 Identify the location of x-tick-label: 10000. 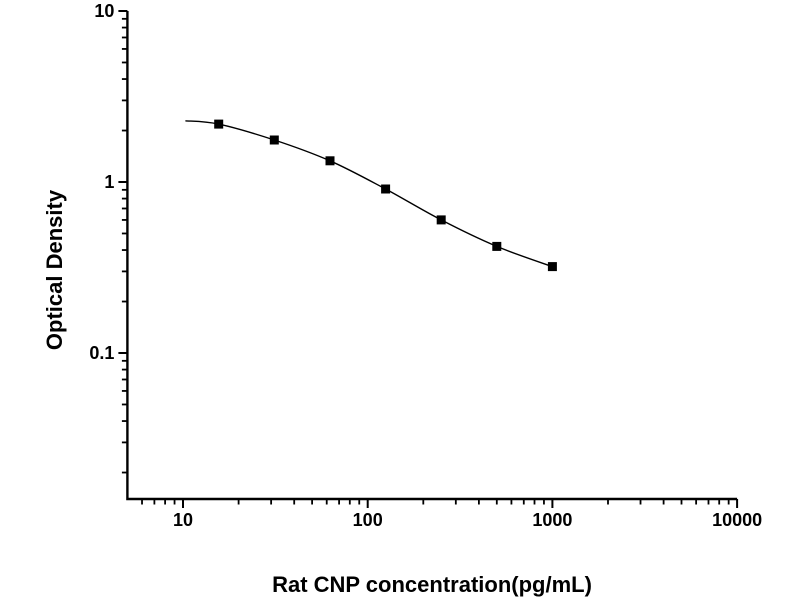
(737, 520).